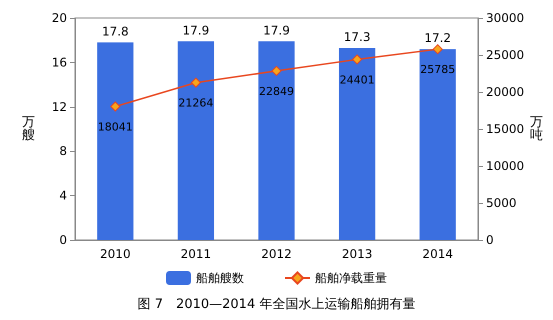  I want to click on y2-tick-label: 10000, so click(505, 166).